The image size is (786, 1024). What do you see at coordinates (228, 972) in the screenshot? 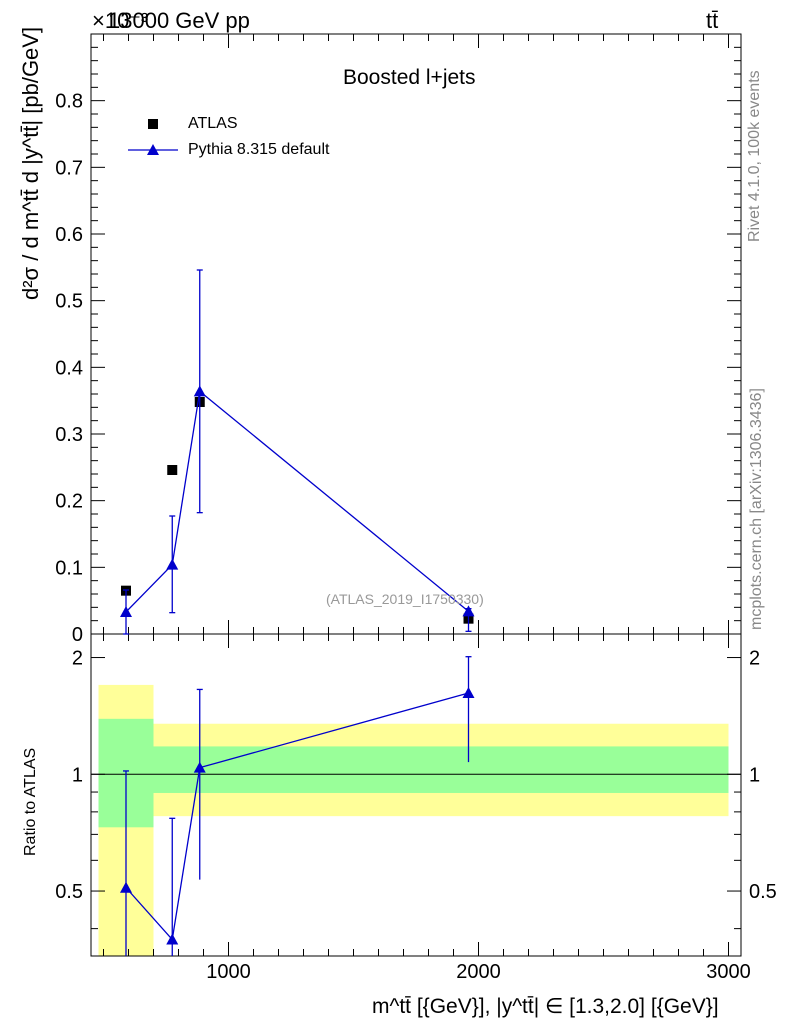
I see `x-tick-label: 1000` at bounding box center [228, 972].